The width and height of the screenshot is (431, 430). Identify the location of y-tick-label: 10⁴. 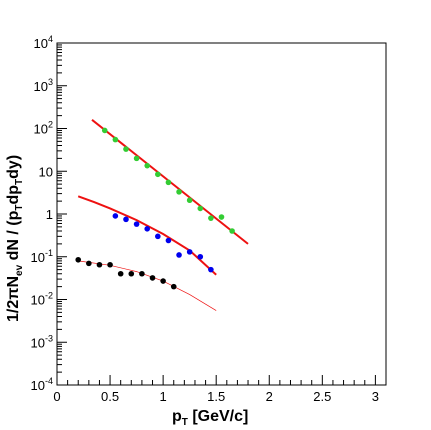
(43, 42).